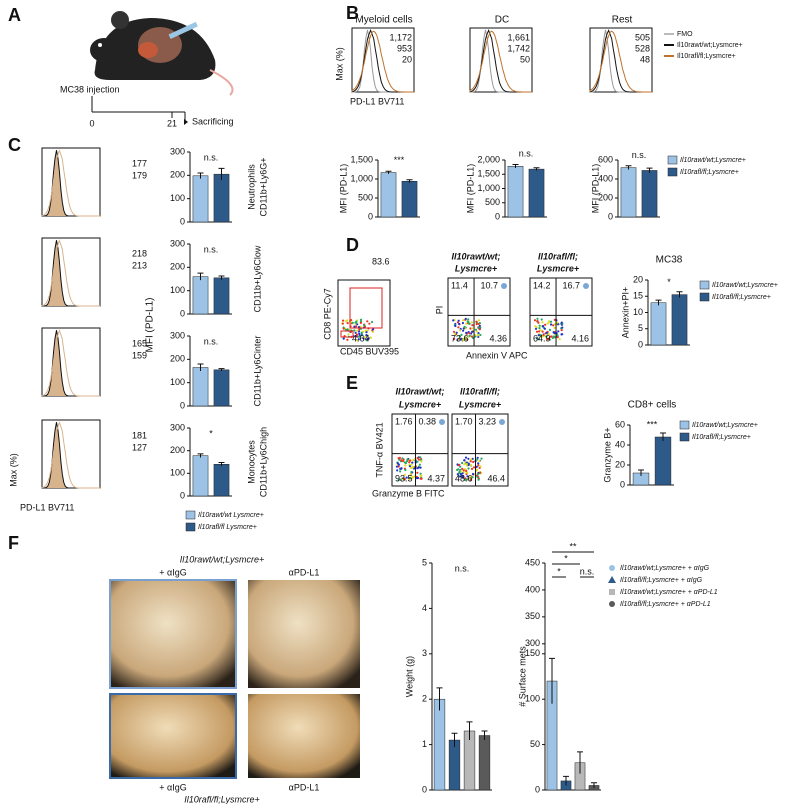 This screenshot has height=809, width=787. Describe the element at coordinates (139, 355) in the screenshot. I see `mfi-value: 159` at that location.